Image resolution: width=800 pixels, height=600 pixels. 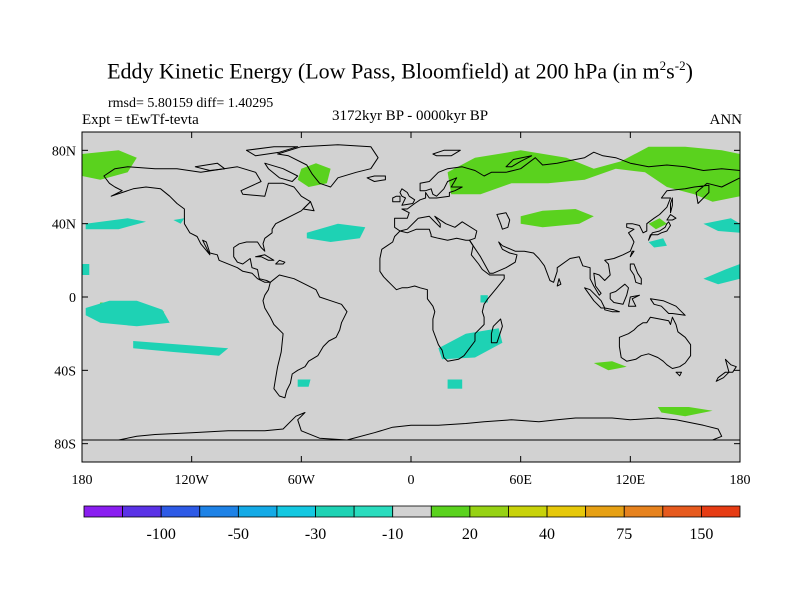 I want to click on season-label: ANN, so click(x=726, y=120).